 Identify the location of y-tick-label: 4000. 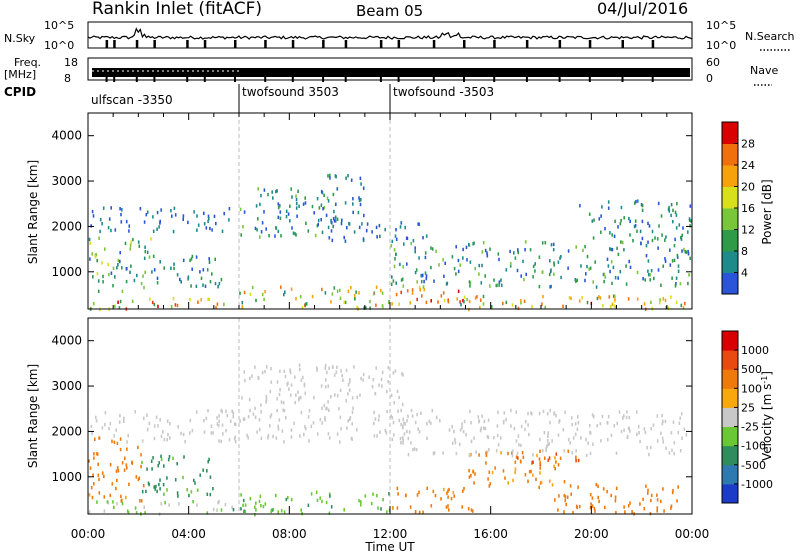
(66, 341).